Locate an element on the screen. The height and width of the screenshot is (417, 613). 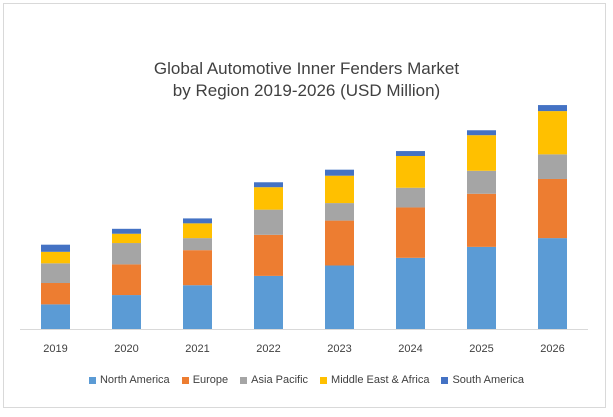
x-tick-label: 2020 is located at coordinates (126, 349).